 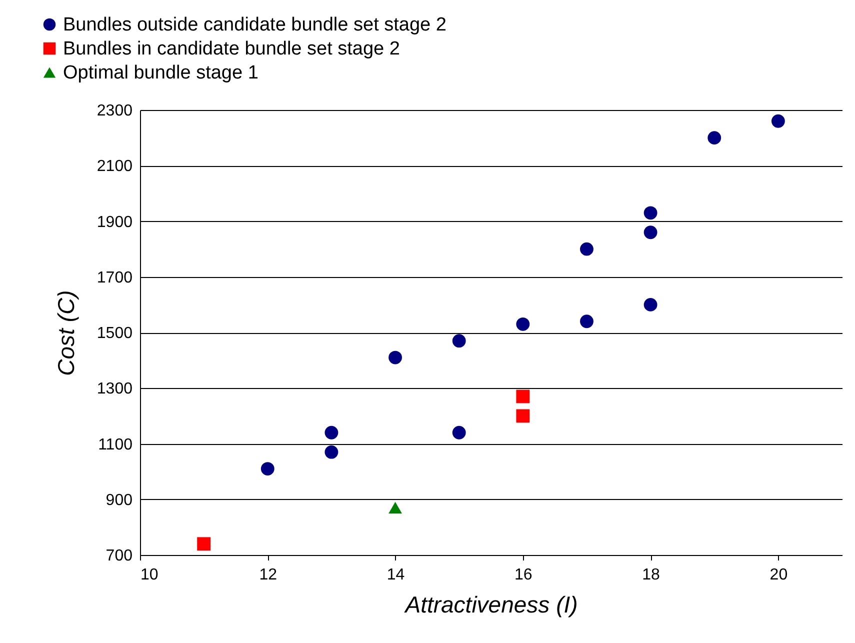 I want to click on x-tick-label: 18, so click(x=651, y=575).